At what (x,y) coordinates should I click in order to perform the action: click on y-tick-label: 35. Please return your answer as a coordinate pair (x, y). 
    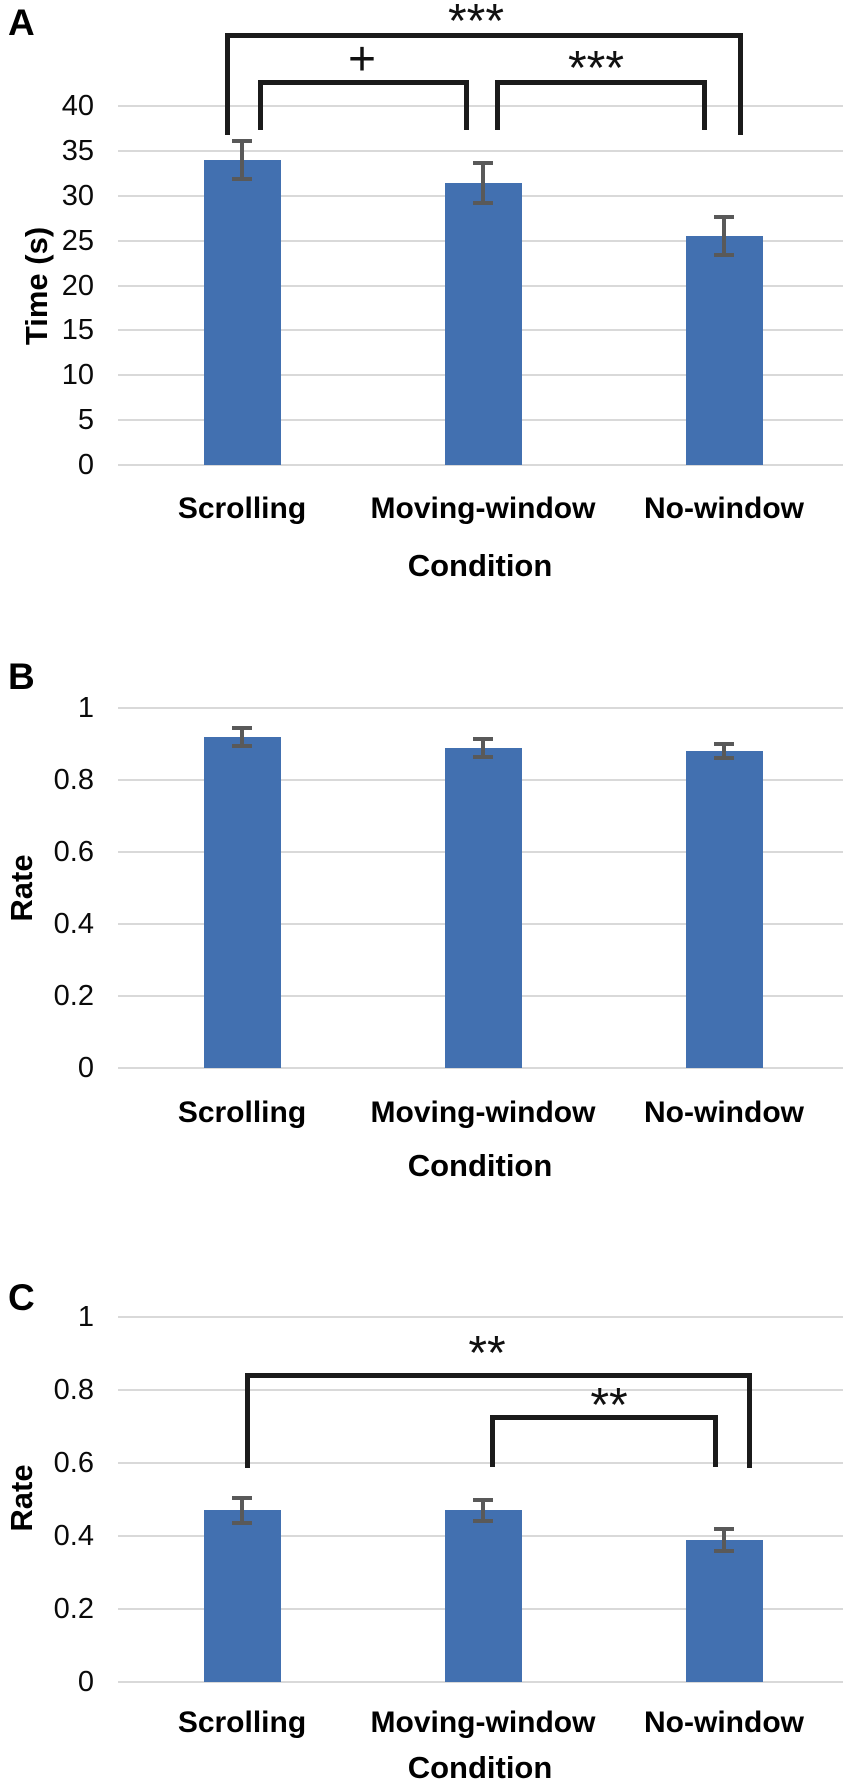
    Looking at the image, I should click on (77, 151).